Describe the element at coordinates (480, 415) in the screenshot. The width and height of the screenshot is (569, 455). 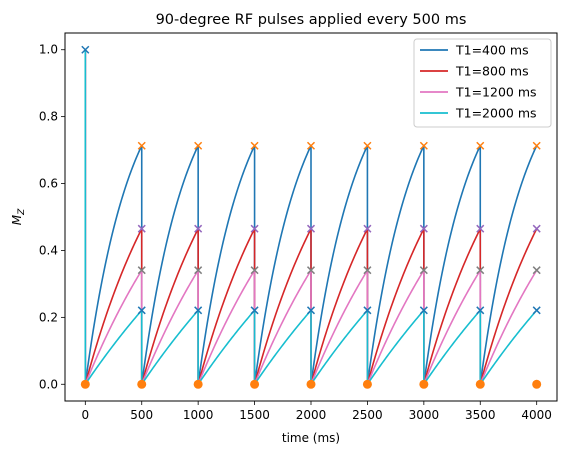
I see `x-tick-label: 3500` at that location.